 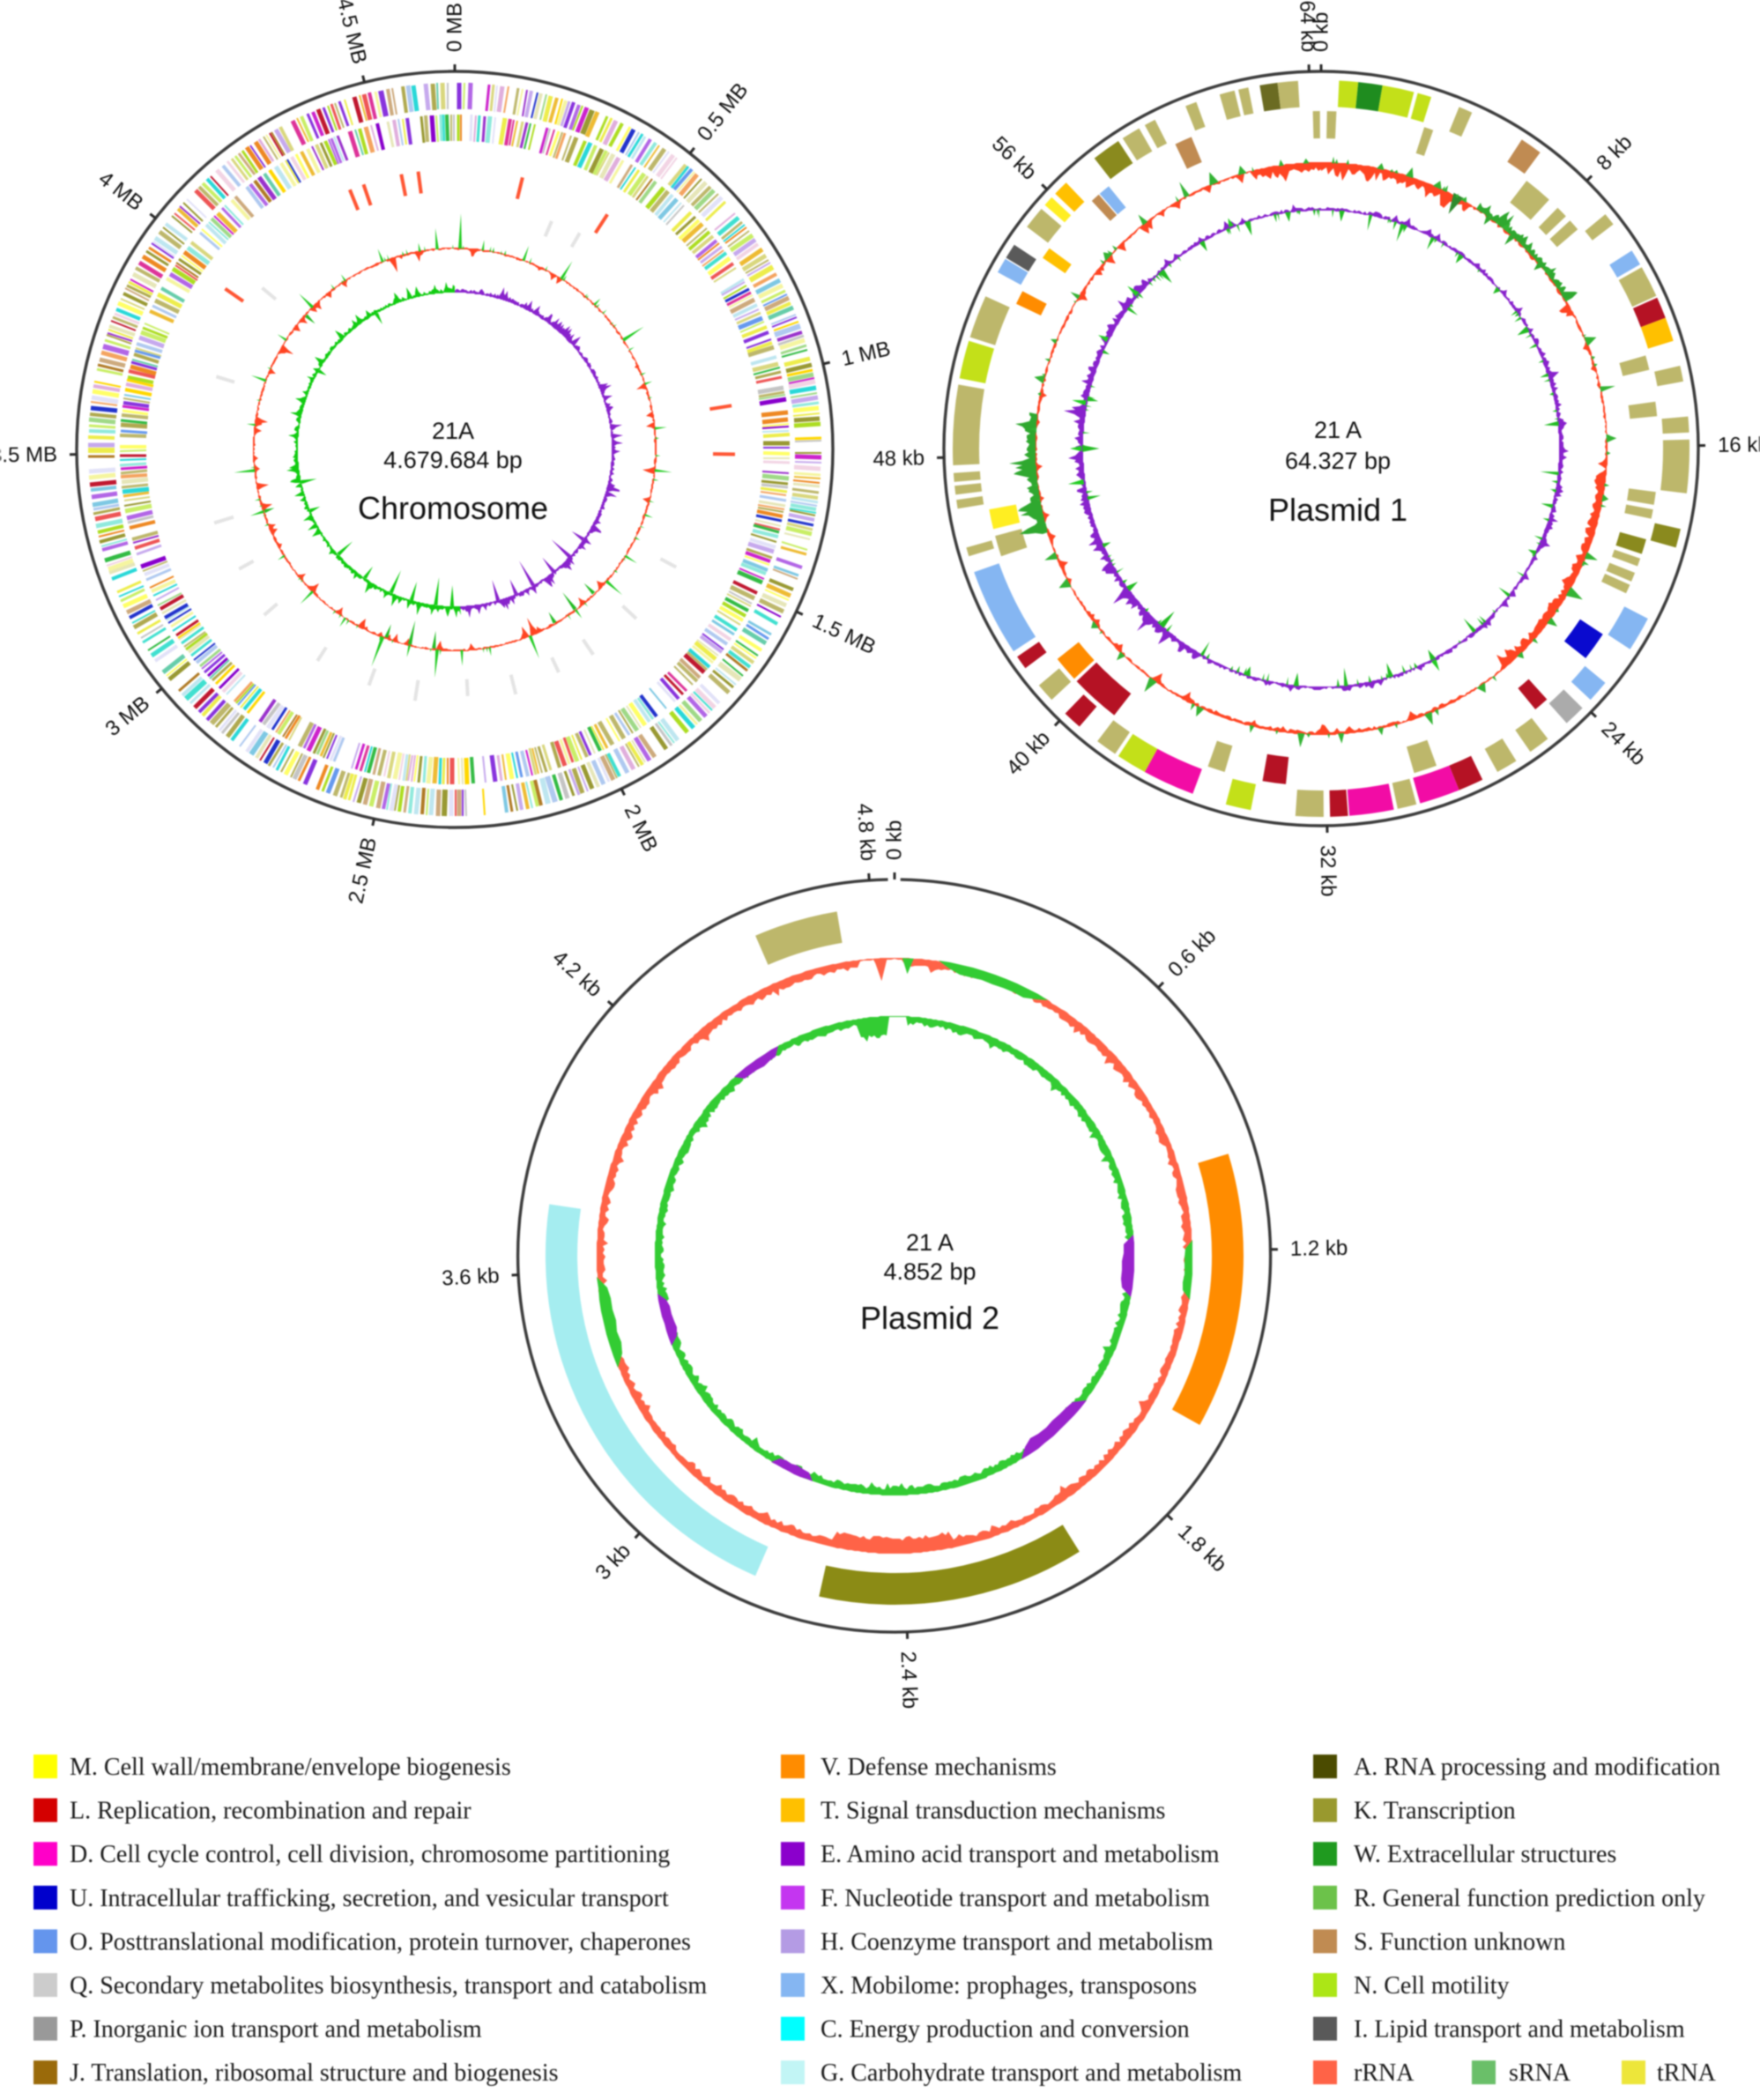 What do you see at coordinates (1520, 2030) in the screenshot?
I see `svg-text:I. Lipid transport and metabo: I. Lipid transport and metabolism` at bounding box center [1520, 2030].